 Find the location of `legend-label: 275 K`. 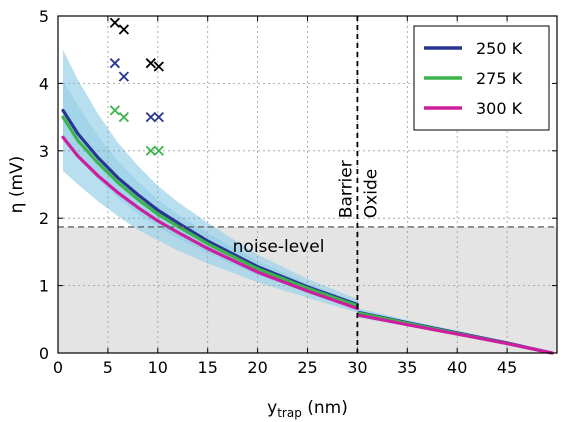

legend-label: 275 K is located at coordinates (499, 78).